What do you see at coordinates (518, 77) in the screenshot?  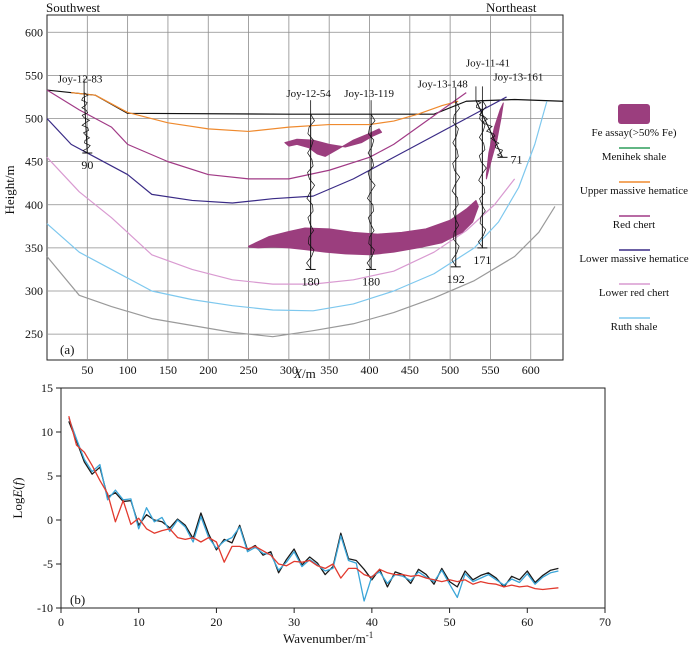 I see `drillhole-name: Joy-13-161` at bounding box center [518, 77].